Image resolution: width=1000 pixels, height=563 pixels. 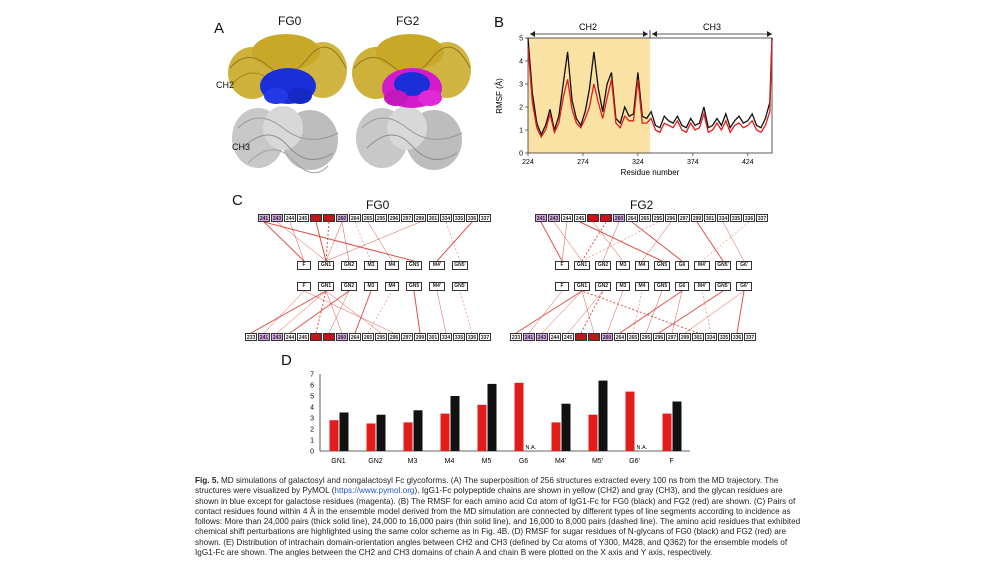 What do you see at coordinates (241, 147) in the screenshot?
I see `fg0-ch3-label: CH3` at bounding box center [241, 147].